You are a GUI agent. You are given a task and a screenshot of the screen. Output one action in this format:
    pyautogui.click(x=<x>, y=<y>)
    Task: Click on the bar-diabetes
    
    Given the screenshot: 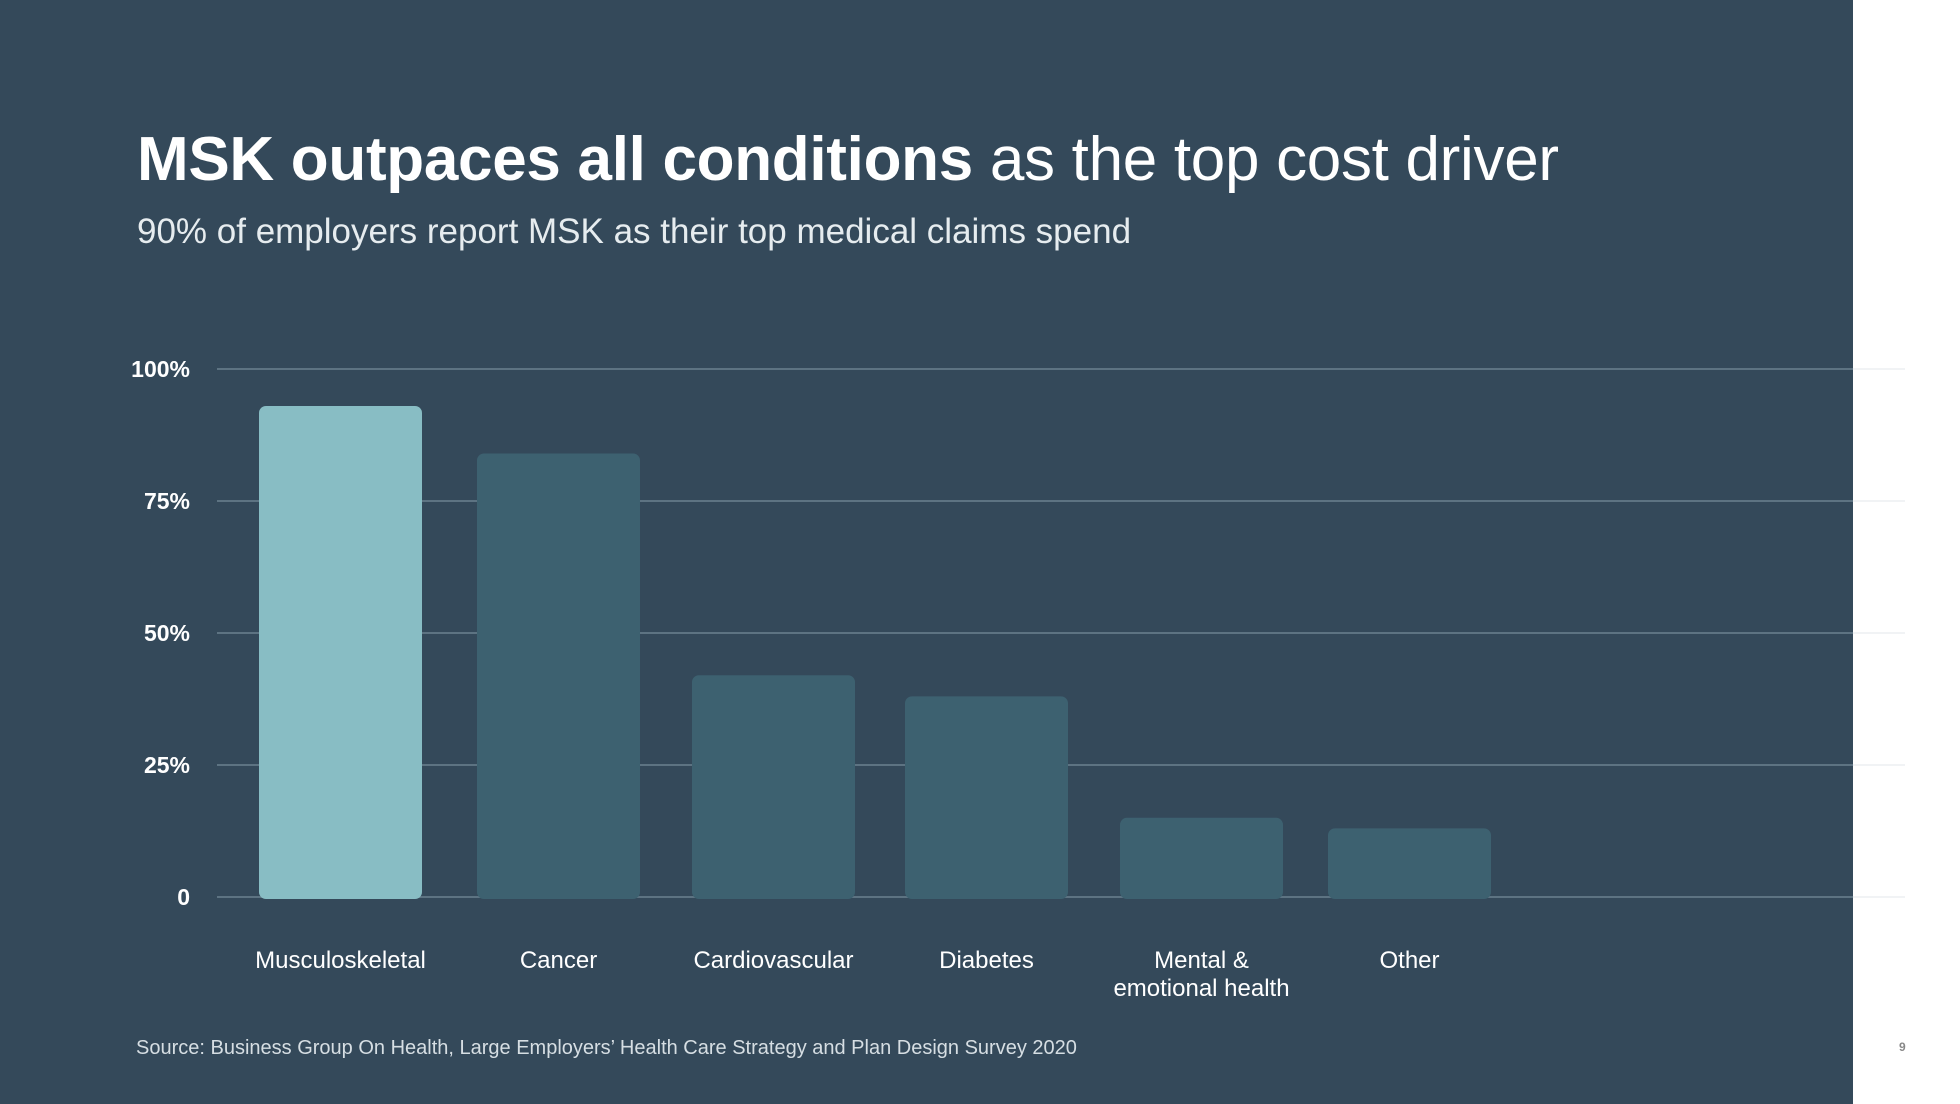 What is the action you would take?
    pyautogui.click(x=986, y=797)
    